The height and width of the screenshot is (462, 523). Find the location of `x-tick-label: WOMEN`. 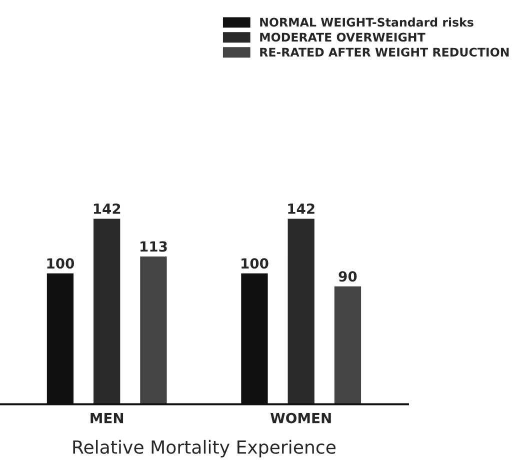

x-tick-label: WOMEN is located at coordinates (300, 418).